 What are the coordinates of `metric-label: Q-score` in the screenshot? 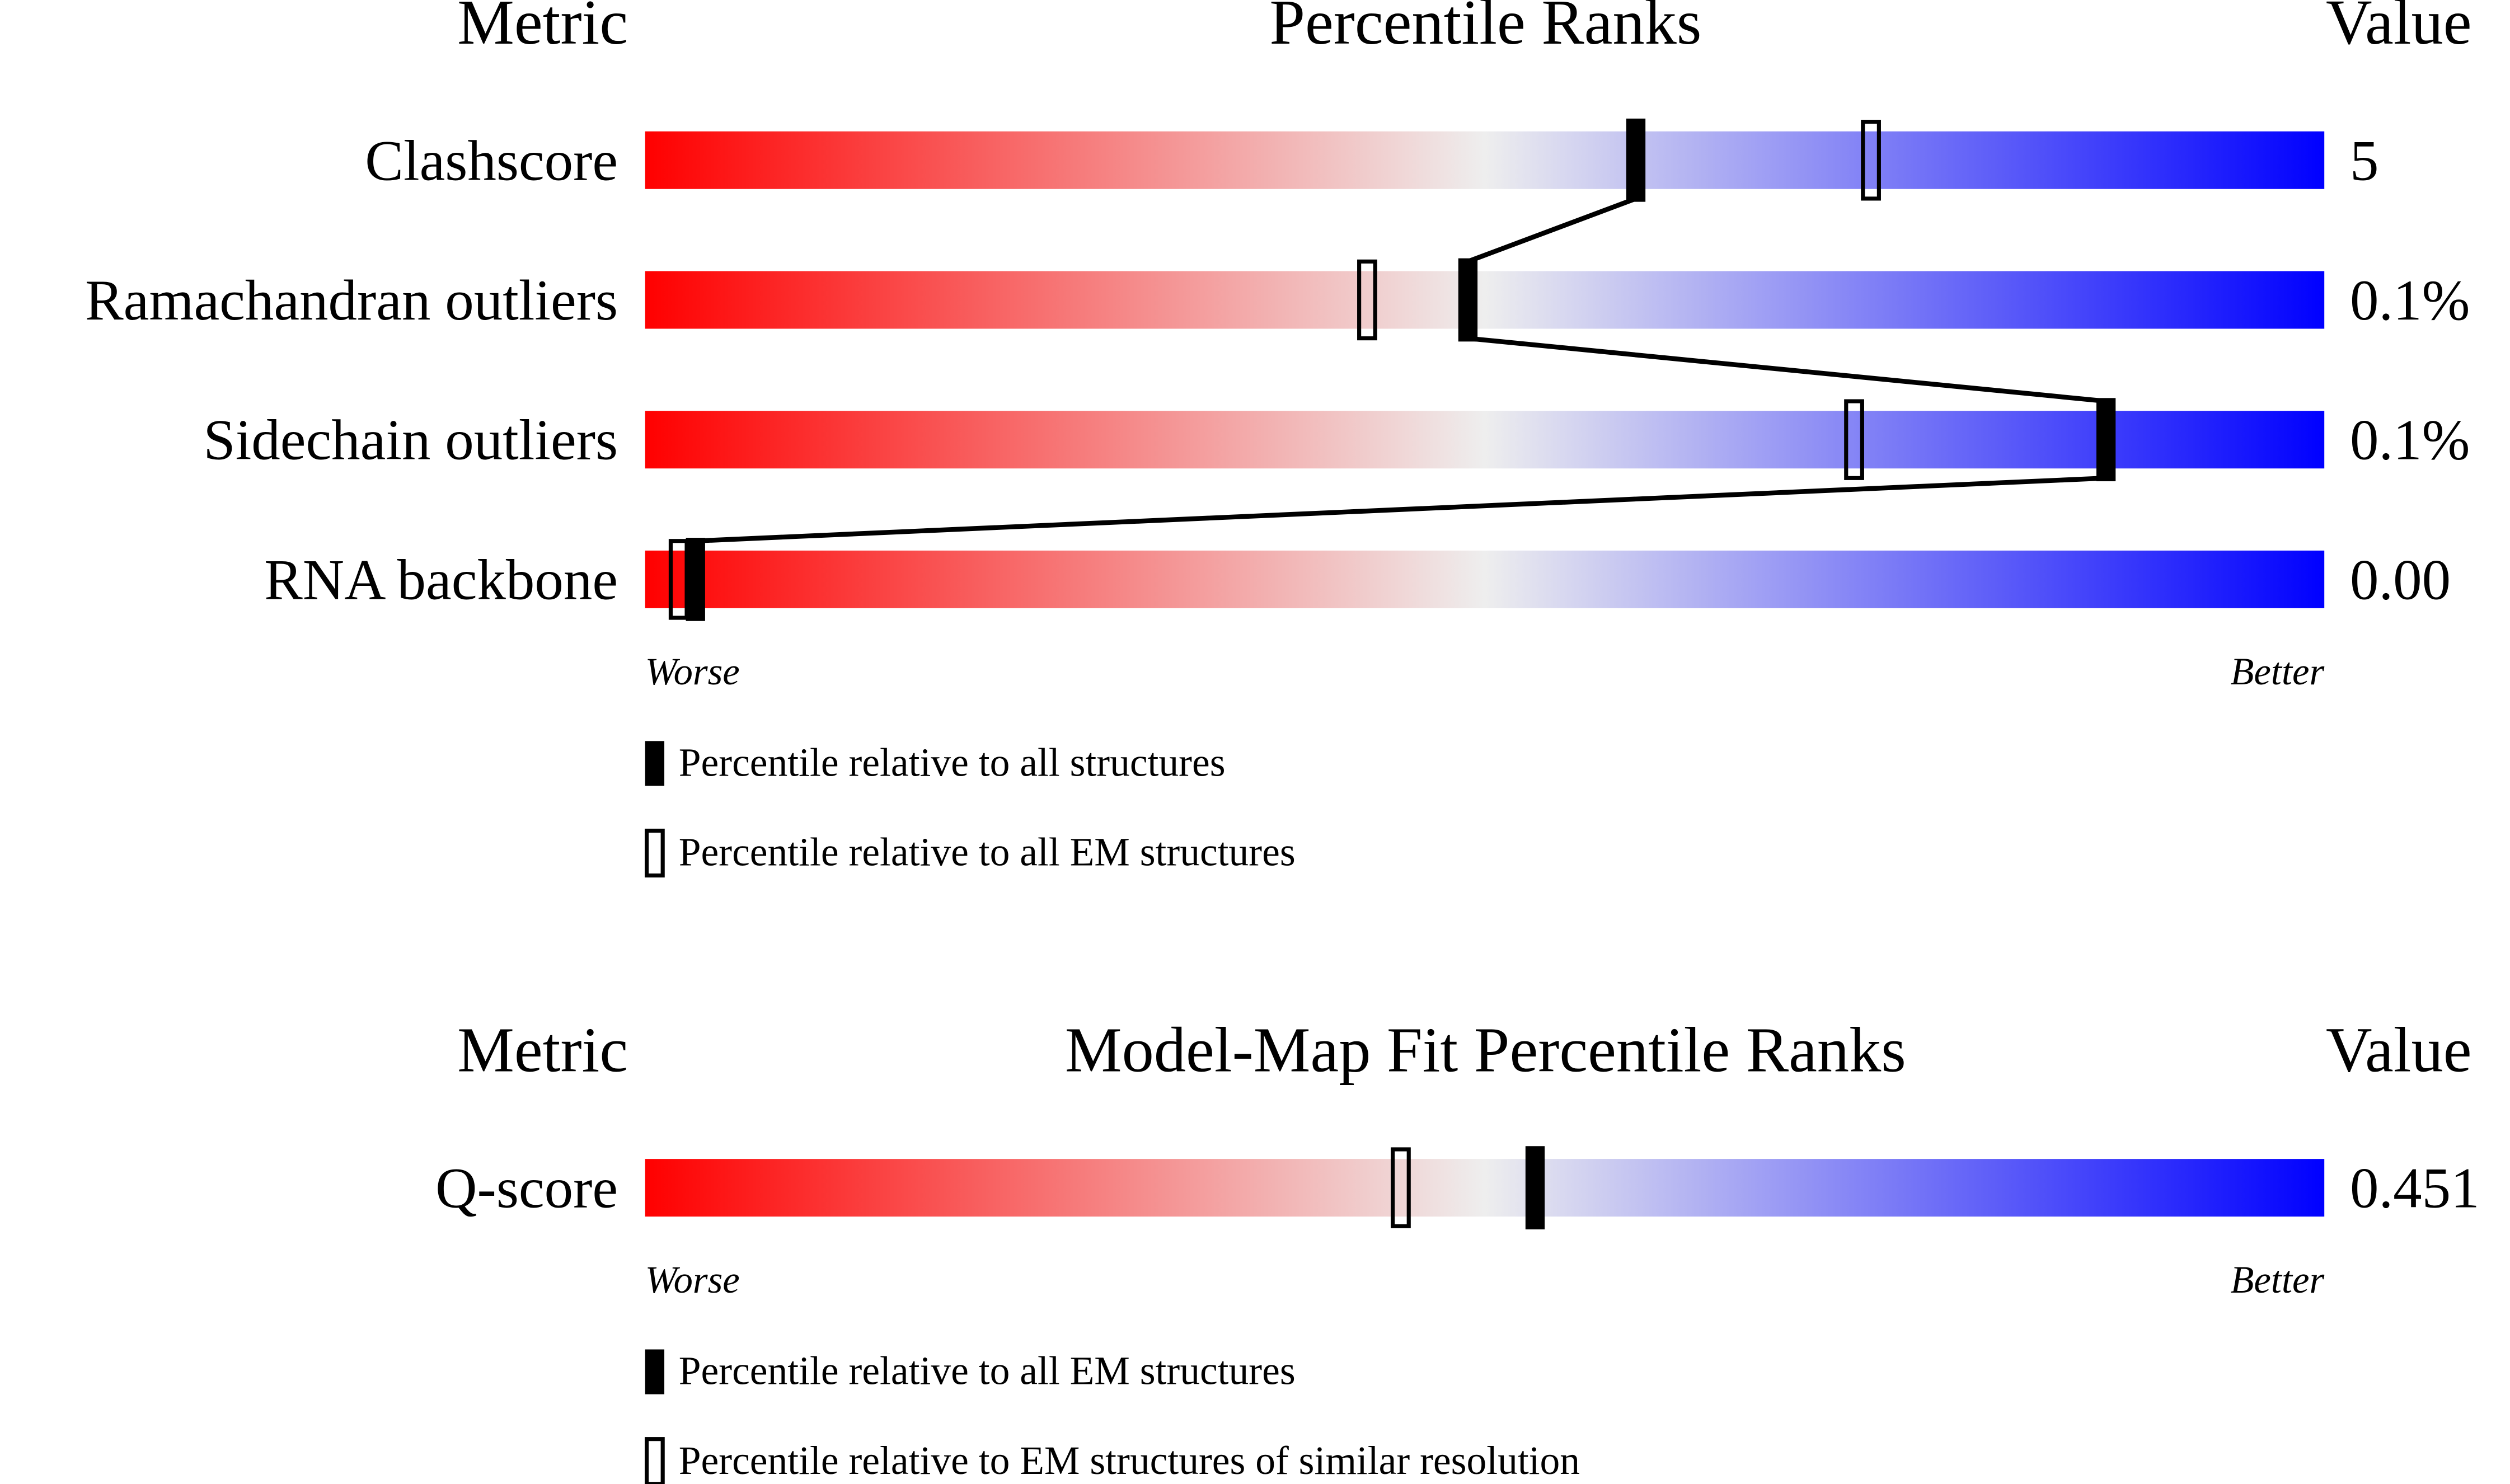 It's located at (526, 1188).